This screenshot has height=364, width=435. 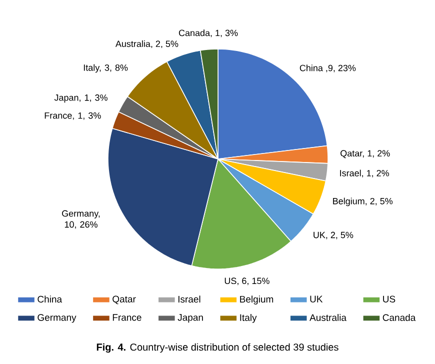 What do you see at coordinates (81, 219) in the screenshot?
I see `data-label: Germany, 10, 26%` at bounding box center [81, 219].